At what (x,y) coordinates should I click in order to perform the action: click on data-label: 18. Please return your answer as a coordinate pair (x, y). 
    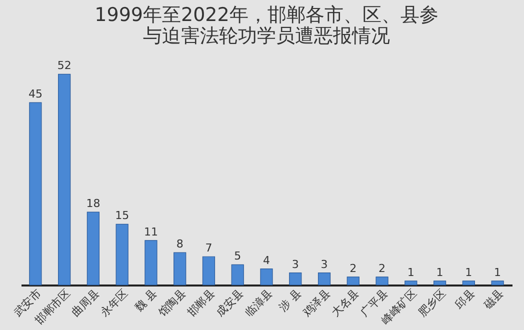
    Looking at the image, I should click on (93, 203).